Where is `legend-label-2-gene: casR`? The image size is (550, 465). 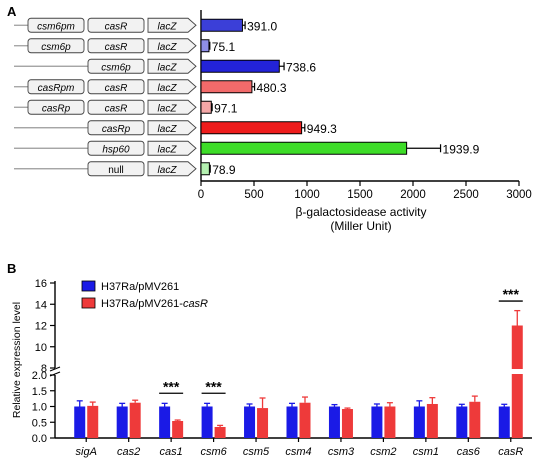 legend-label-2-gene: casR is located at coordinates (195, 304).